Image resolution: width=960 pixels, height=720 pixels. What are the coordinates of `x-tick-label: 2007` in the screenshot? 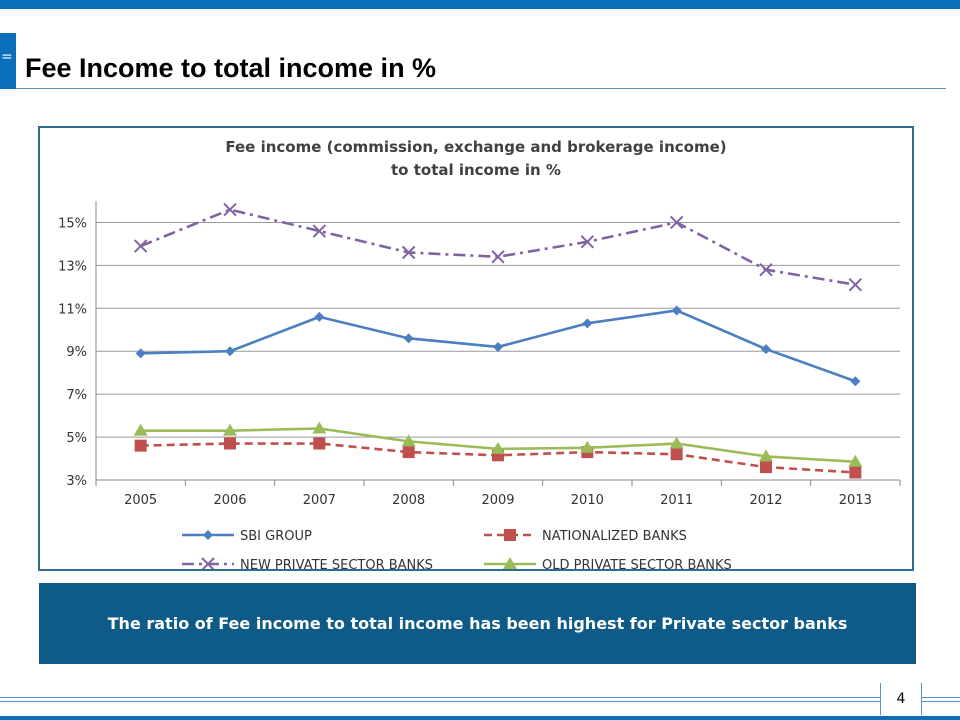 It's located at (319, 500).